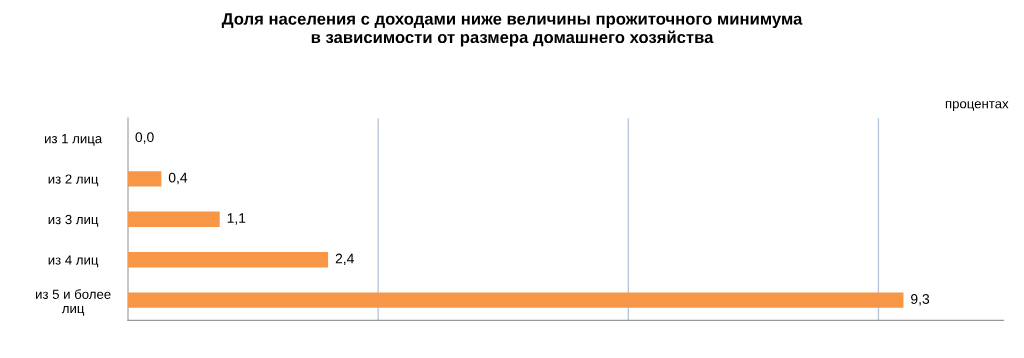 Image resolution: width=1024 pixels, height=358 pixels. I want to click on y-tick-label: из 1 лица, so click(74, 140).